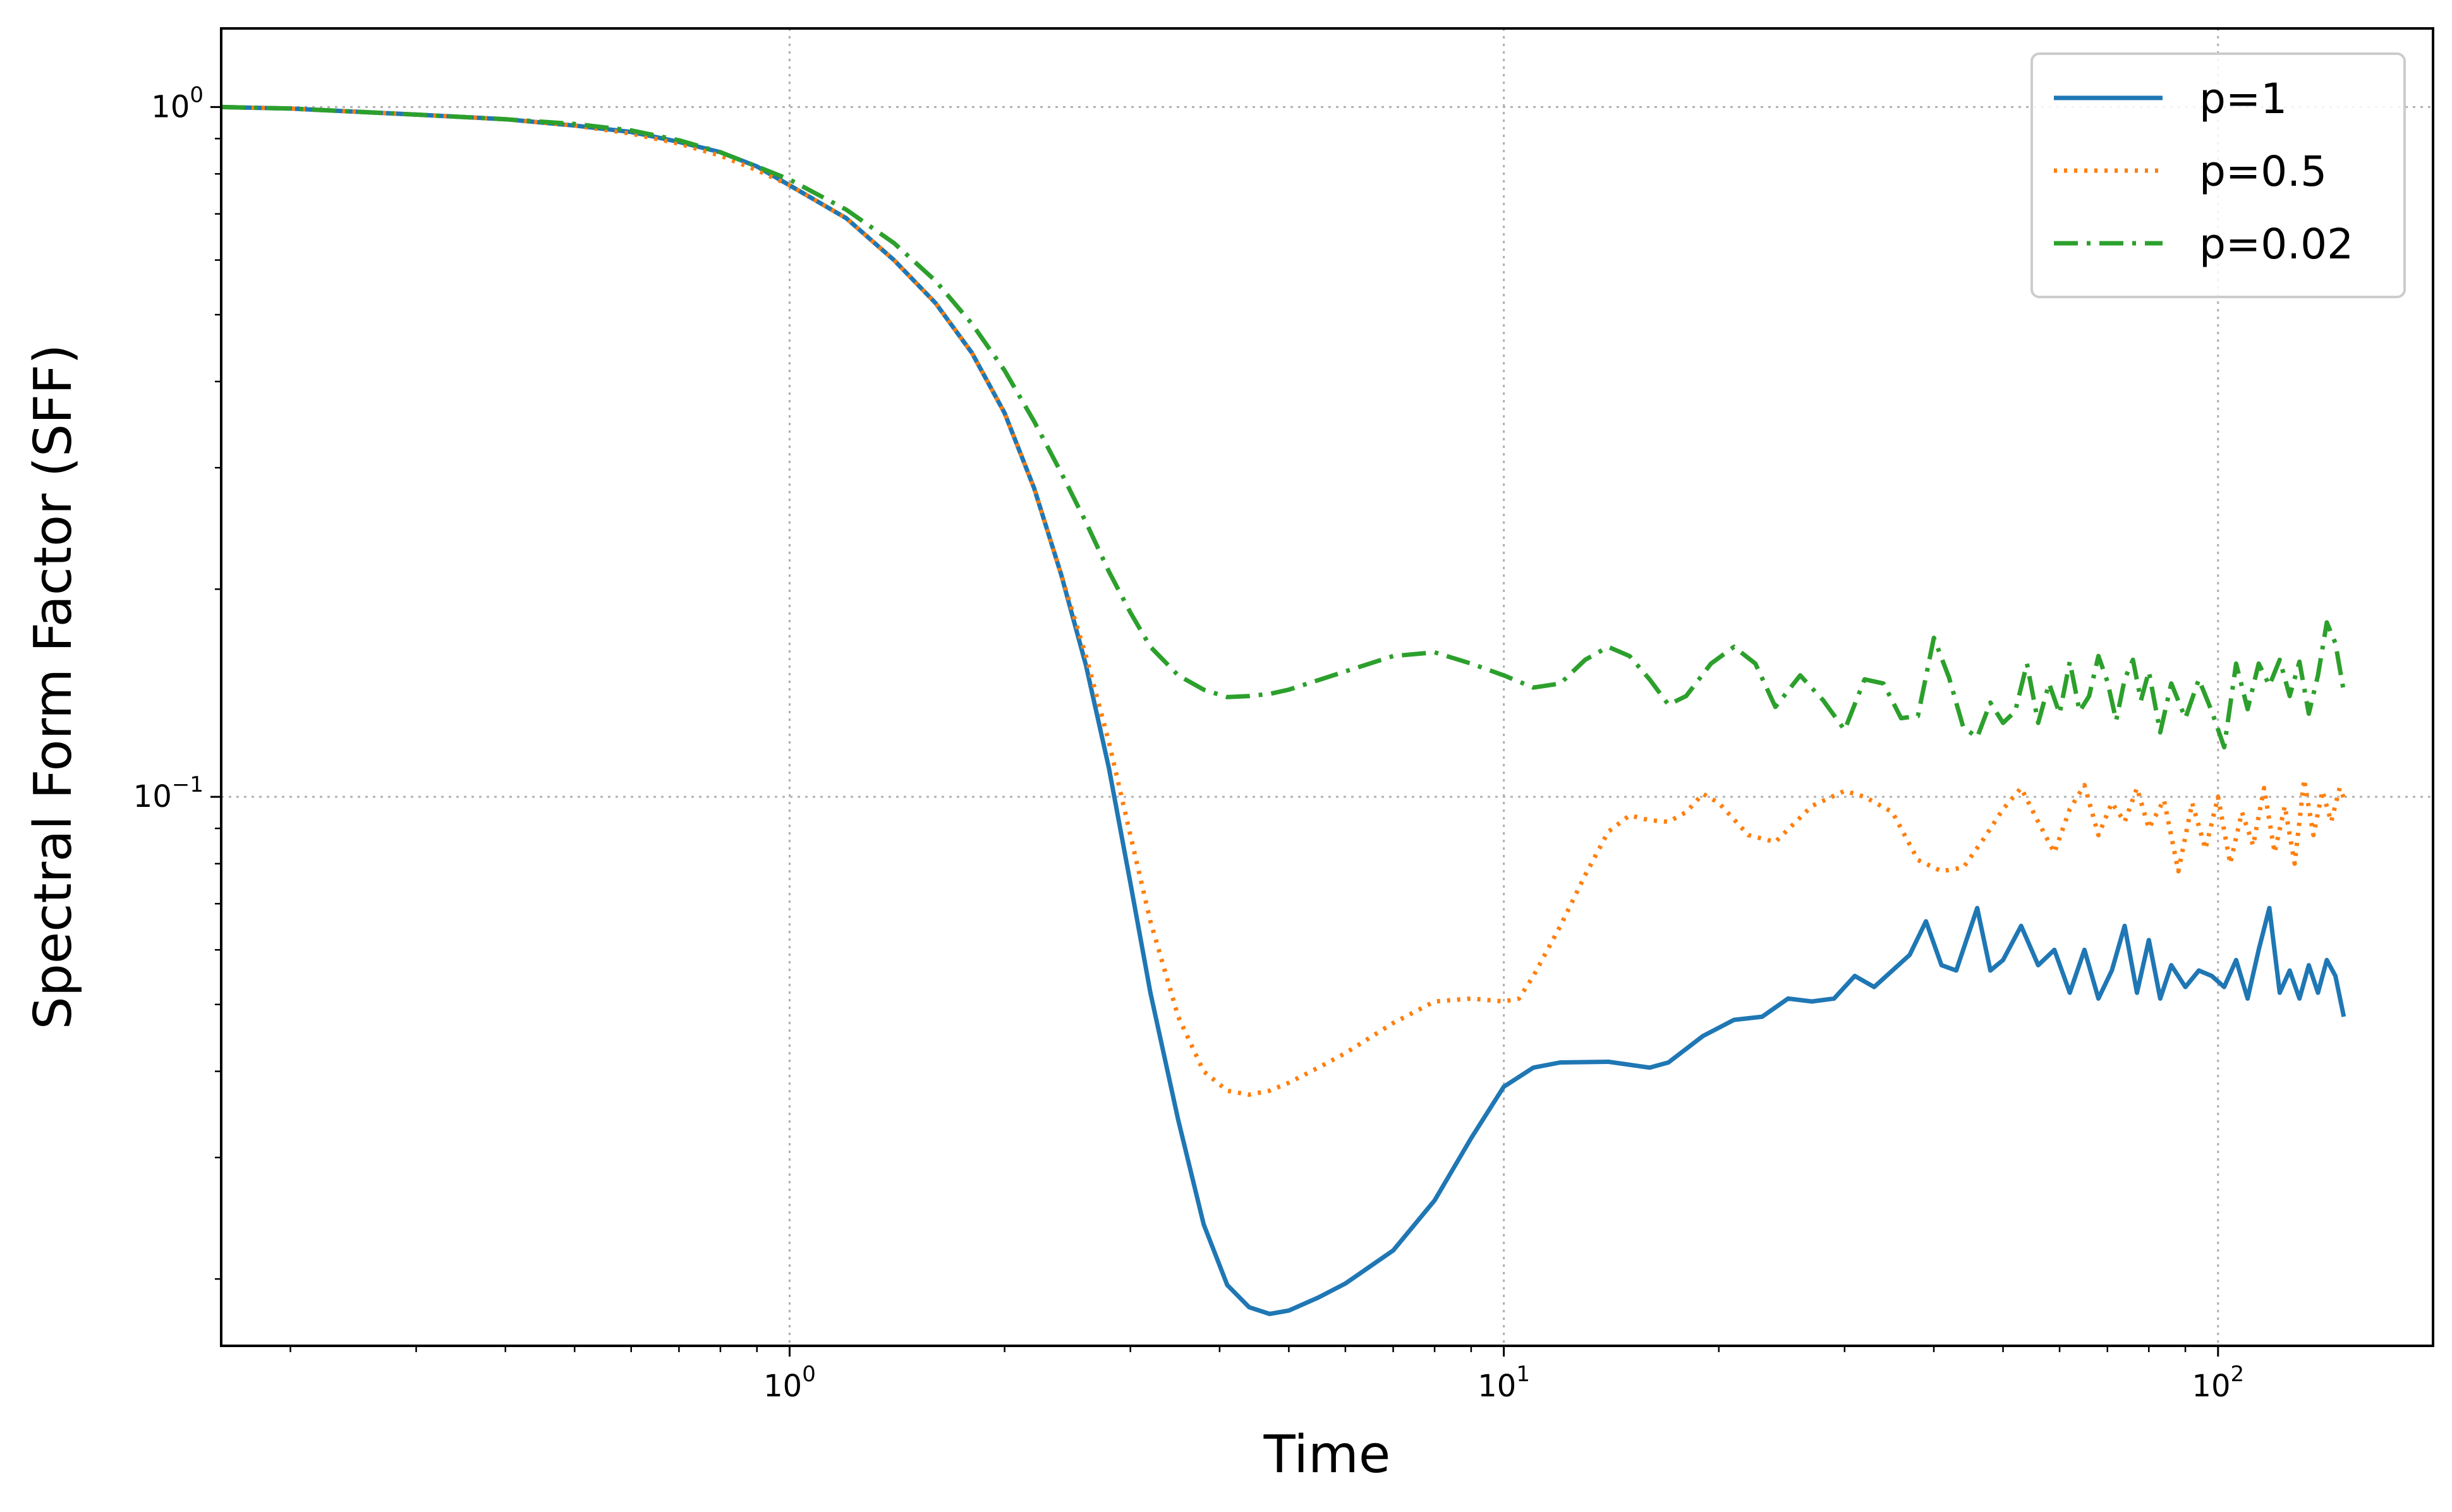 The height and width of the screenshot is (1512, 2452). I want to click on legend-box, so click(2218, 175).